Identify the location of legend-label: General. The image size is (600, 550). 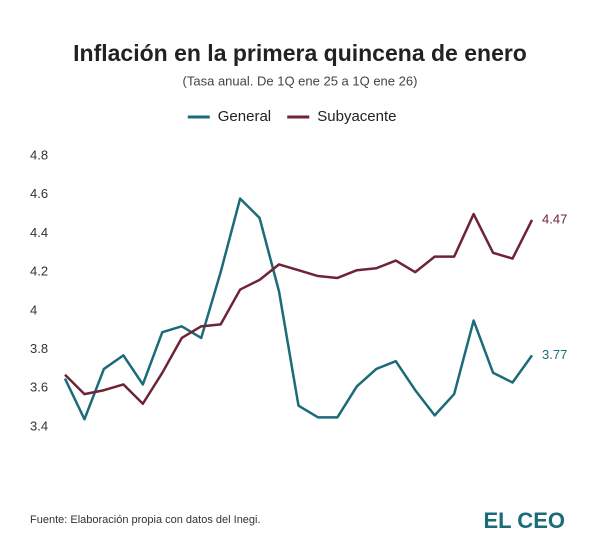
(244, 116).